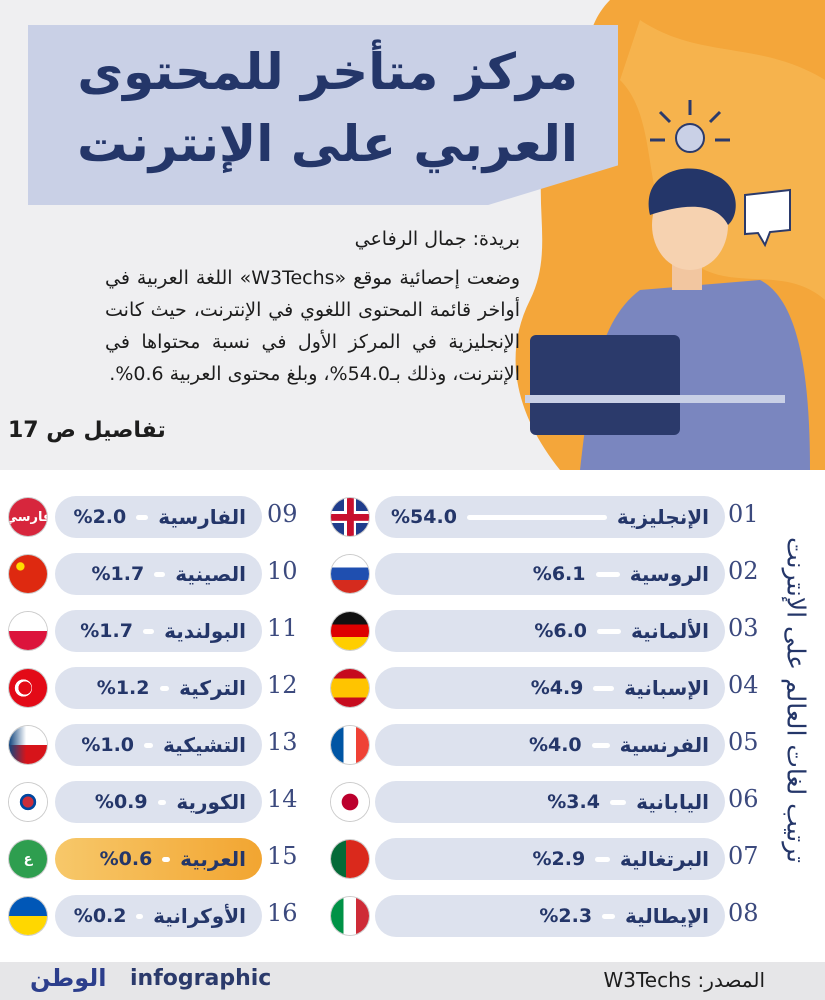 This screenshot has width=825, height=1000. I want to click on flag-icon: ع, so click(28, 859).